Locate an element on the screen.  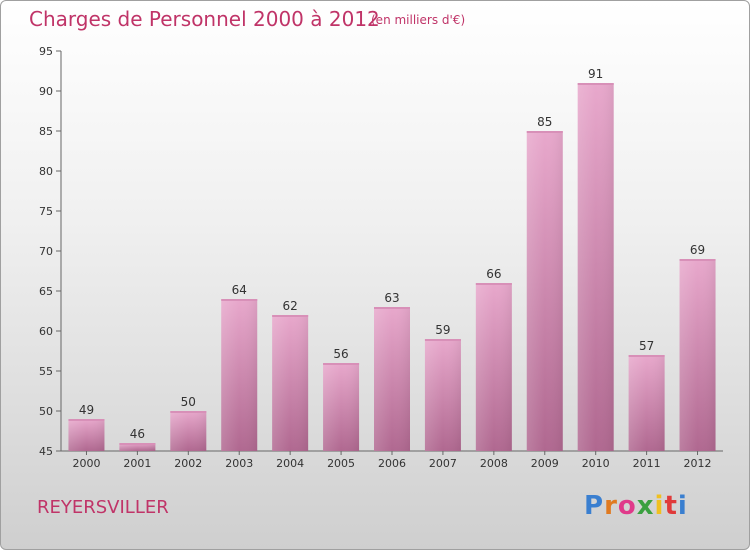
x-tick-label: 2009 is located at coordinates (545, 463).